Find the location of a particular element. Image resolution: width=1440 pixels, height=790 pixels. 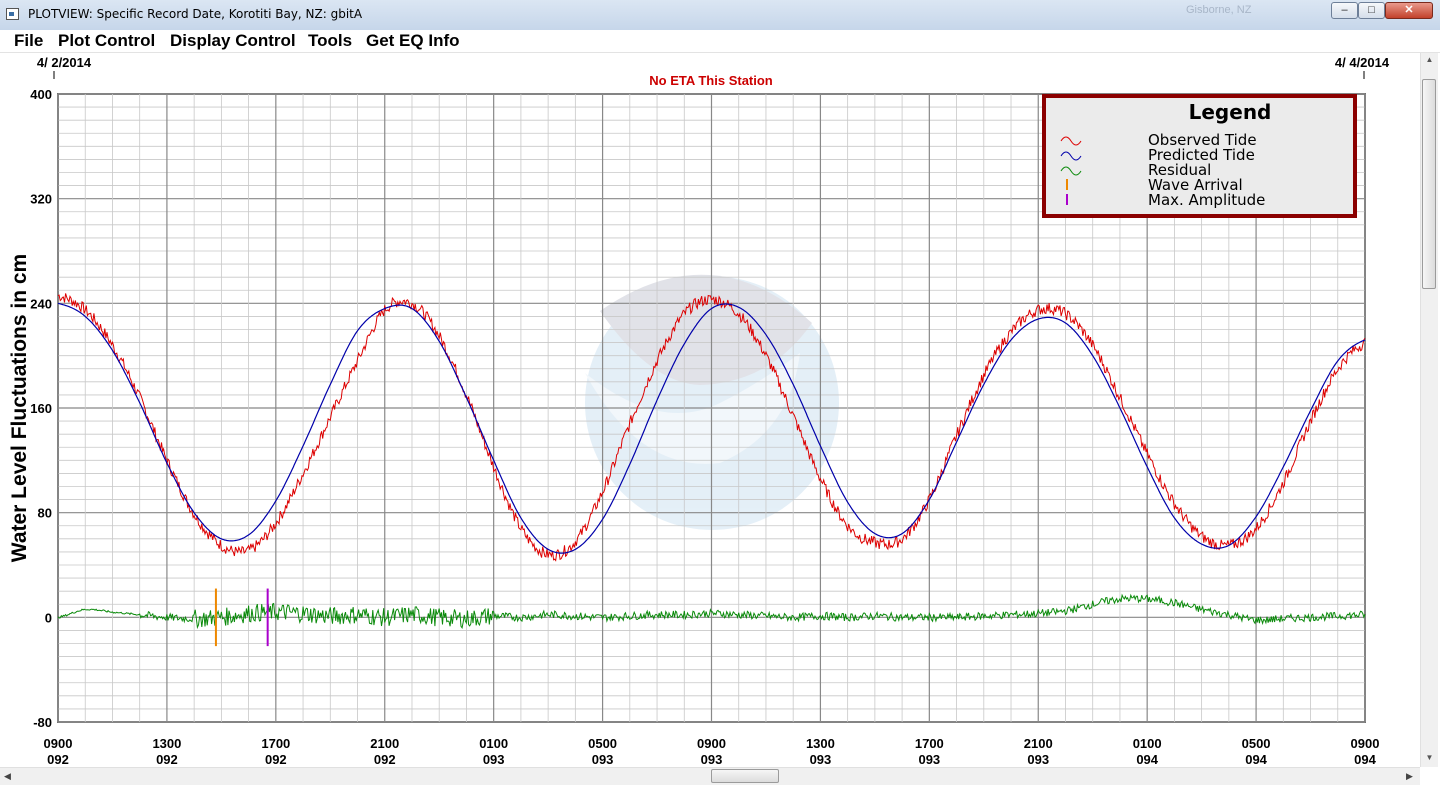

y-tick-label: 160 is located at coordinates (41, 408).